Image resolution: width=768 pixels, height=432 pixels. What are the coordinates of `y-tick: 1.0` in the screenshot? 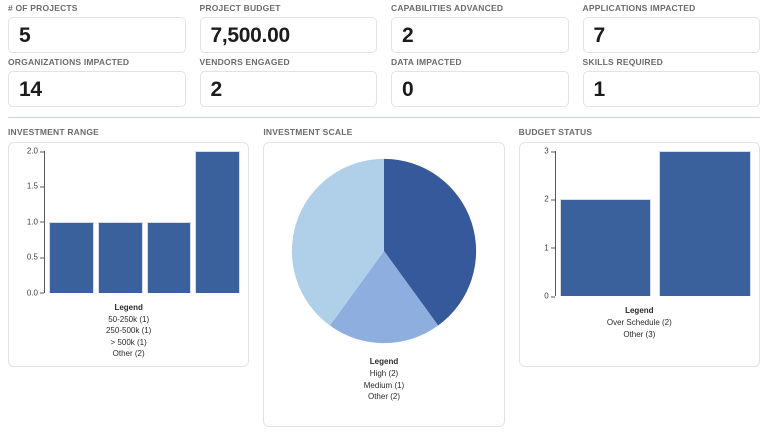 It's located at (35, 222).